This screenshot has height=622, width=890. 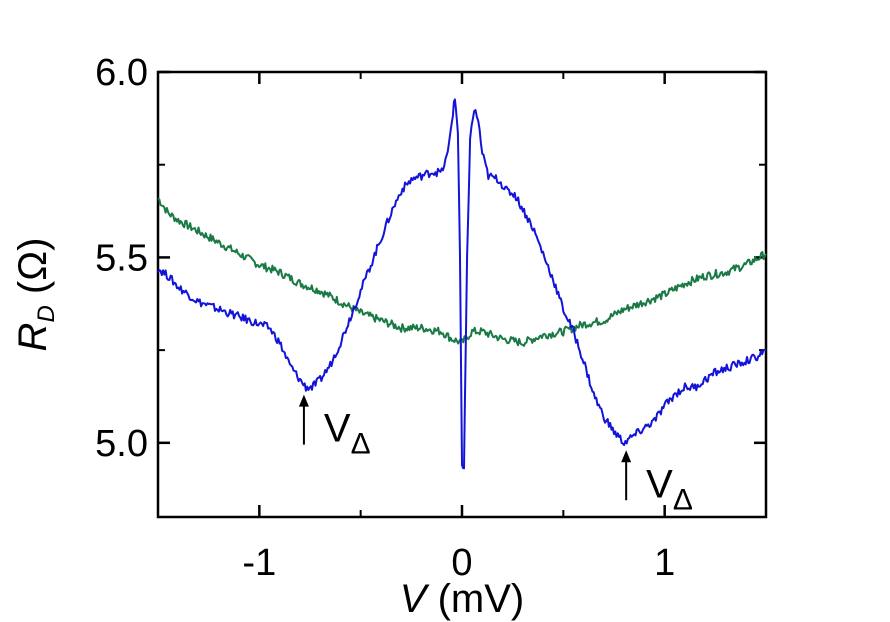 I want to click on y-axis-unit: (Ω), so click(x=33, y=272).